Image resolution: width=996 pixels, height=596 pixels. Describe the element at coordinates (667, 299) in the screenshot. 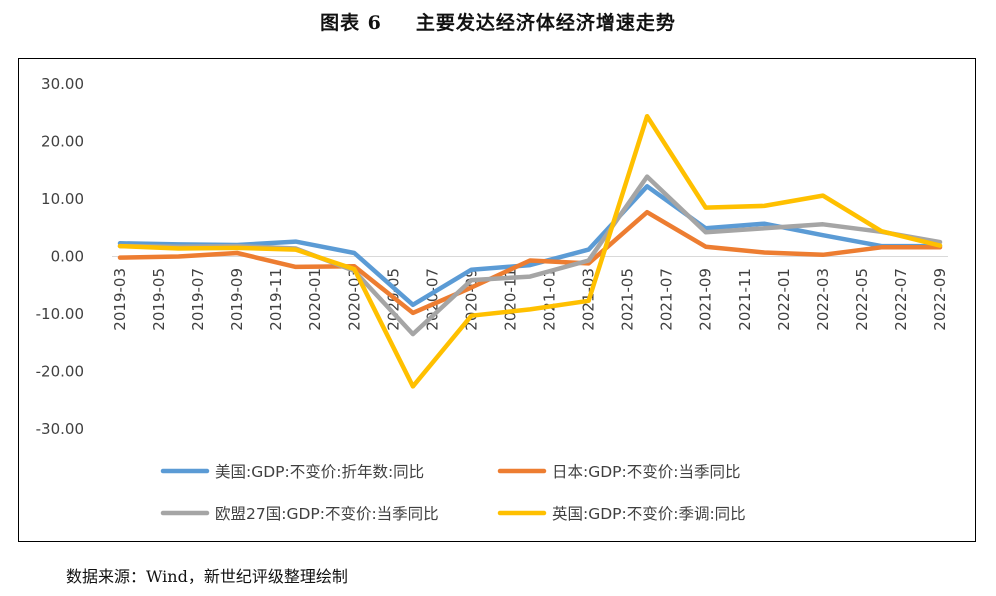

I see `x-tick-label: 2021-07` at that location.